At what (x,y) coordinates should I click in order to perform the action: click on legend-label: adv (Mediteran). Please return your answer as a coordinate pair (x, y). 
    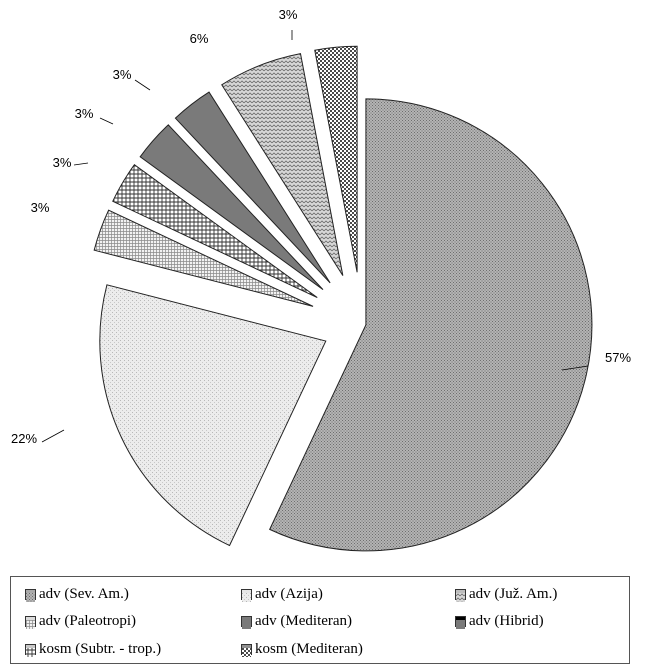
    Looking at the image, I should click on (304, 621).